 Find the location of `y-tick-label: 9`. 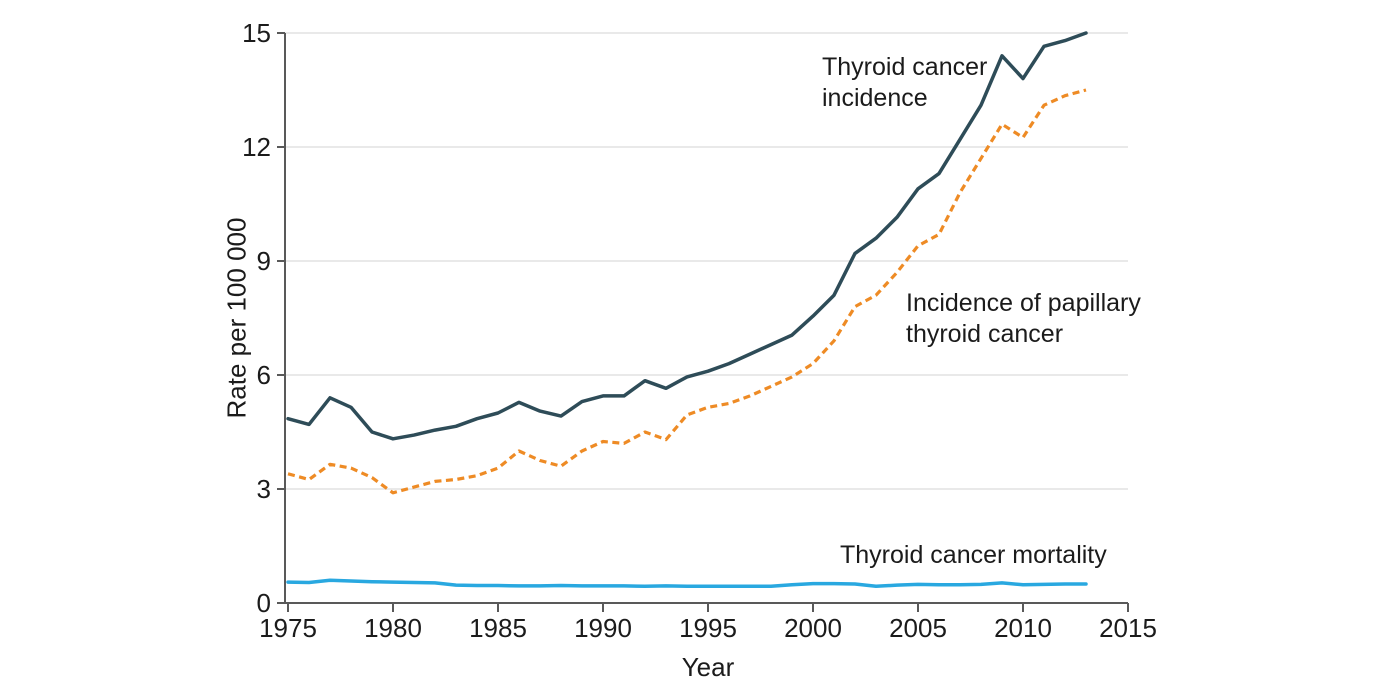

y-tick-label: 9 is located at coordinates (264, 261).